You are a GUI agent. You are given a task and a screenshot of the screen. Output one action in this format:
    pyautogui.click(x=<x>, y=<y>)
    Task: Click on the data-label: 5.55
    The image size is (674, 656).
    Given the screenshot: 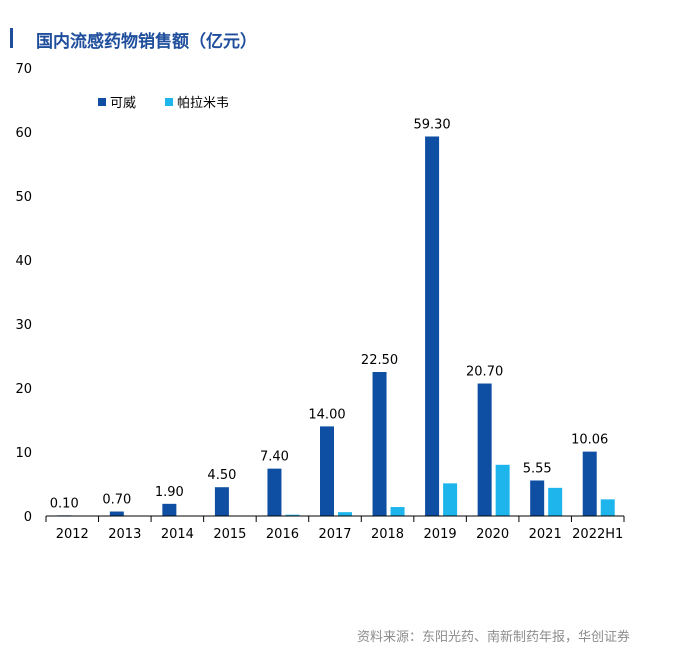 What is the action you would take?
    pyautogui.click(x=537, y=468)
    